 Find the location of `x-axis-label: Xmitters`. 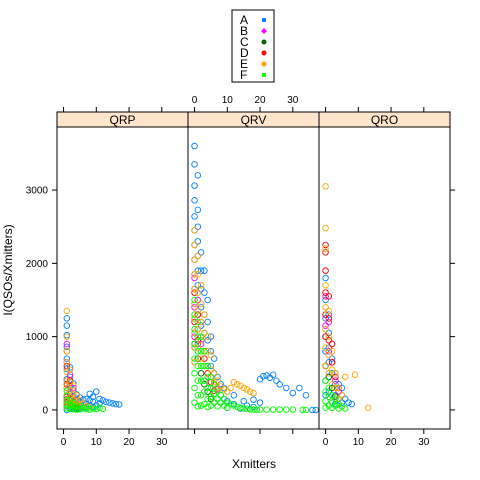

x-axis-label: Xmitters is located at coordinates (254, 464).